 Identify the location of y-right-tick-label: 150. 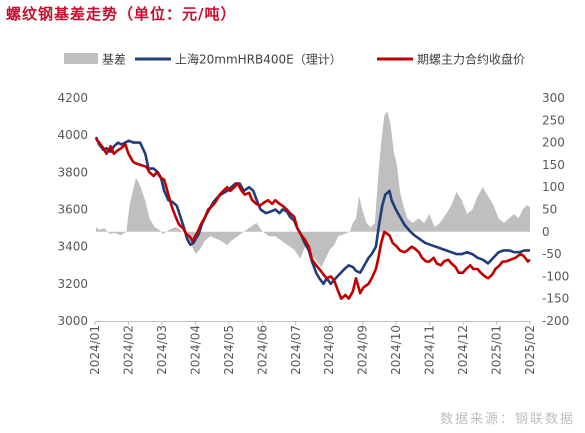
(553, 165).